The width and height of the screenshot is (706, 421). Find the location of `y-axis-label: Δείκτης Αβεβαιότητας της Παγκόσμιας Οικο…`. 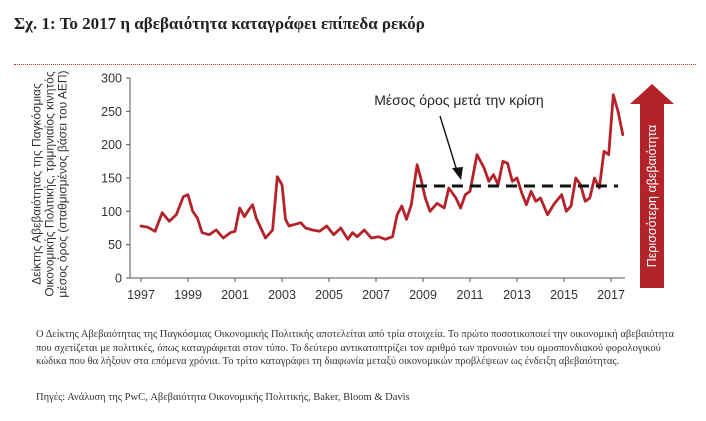

y-axis-label: Δείκτης Αβεβαιότητας της Παγκόσμιας Οικο… is located at coordinates (49, 184).